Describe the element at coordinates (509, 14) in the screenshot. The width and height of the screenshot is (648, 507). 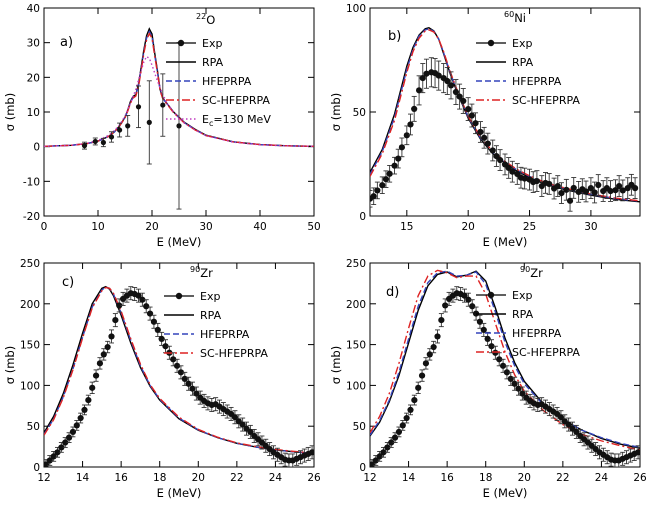
I see `nucleus-mass: 60` at that location.